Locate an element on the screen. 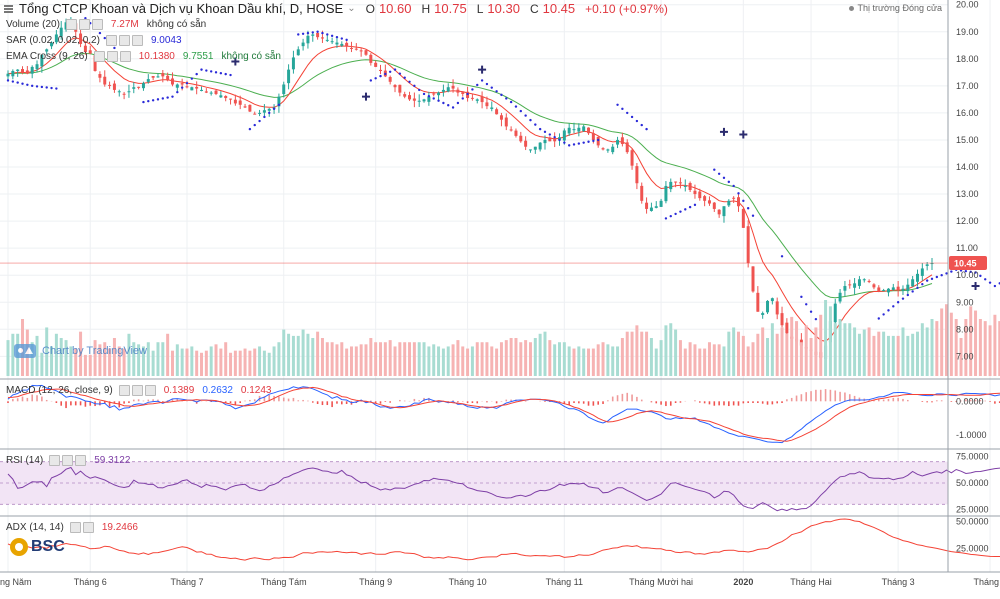 This screenshot has width=1000, height=599. legend-volume-controls is located at coordinates (84, 24).